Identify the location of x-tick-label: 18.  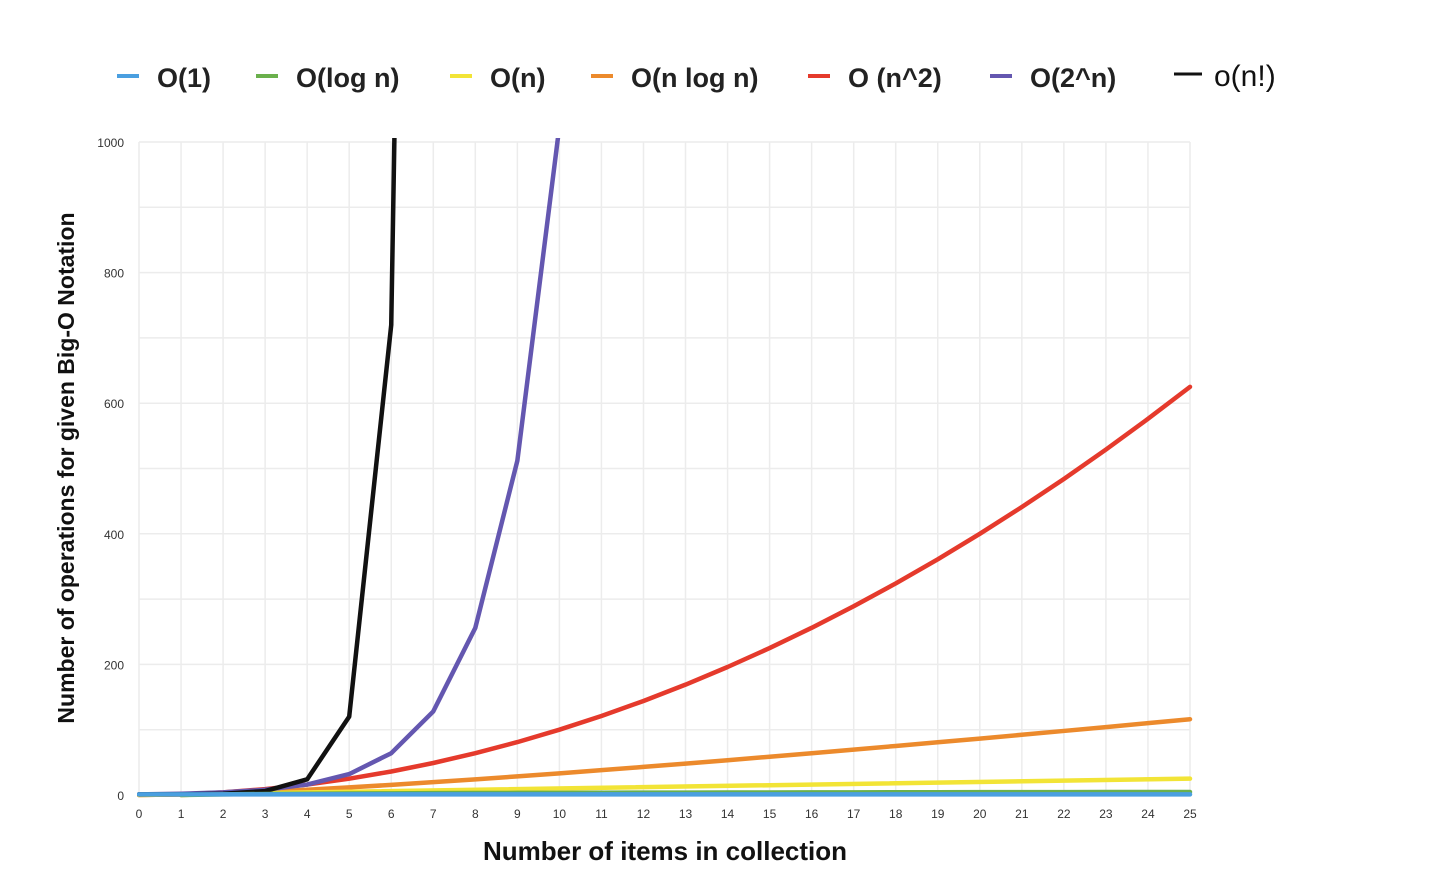
(896, 814).